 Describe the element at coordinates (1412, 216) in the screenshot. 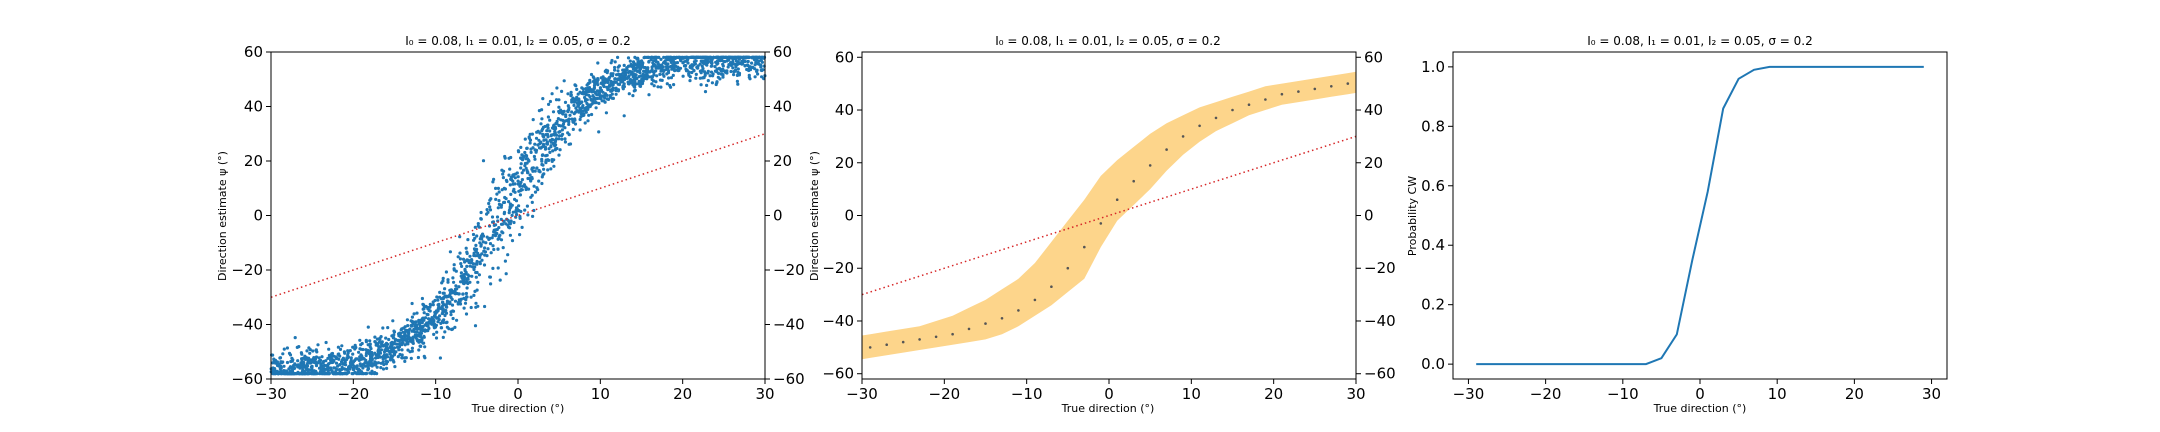

I see `panel-3-ylabel: Probability CW` at that location.